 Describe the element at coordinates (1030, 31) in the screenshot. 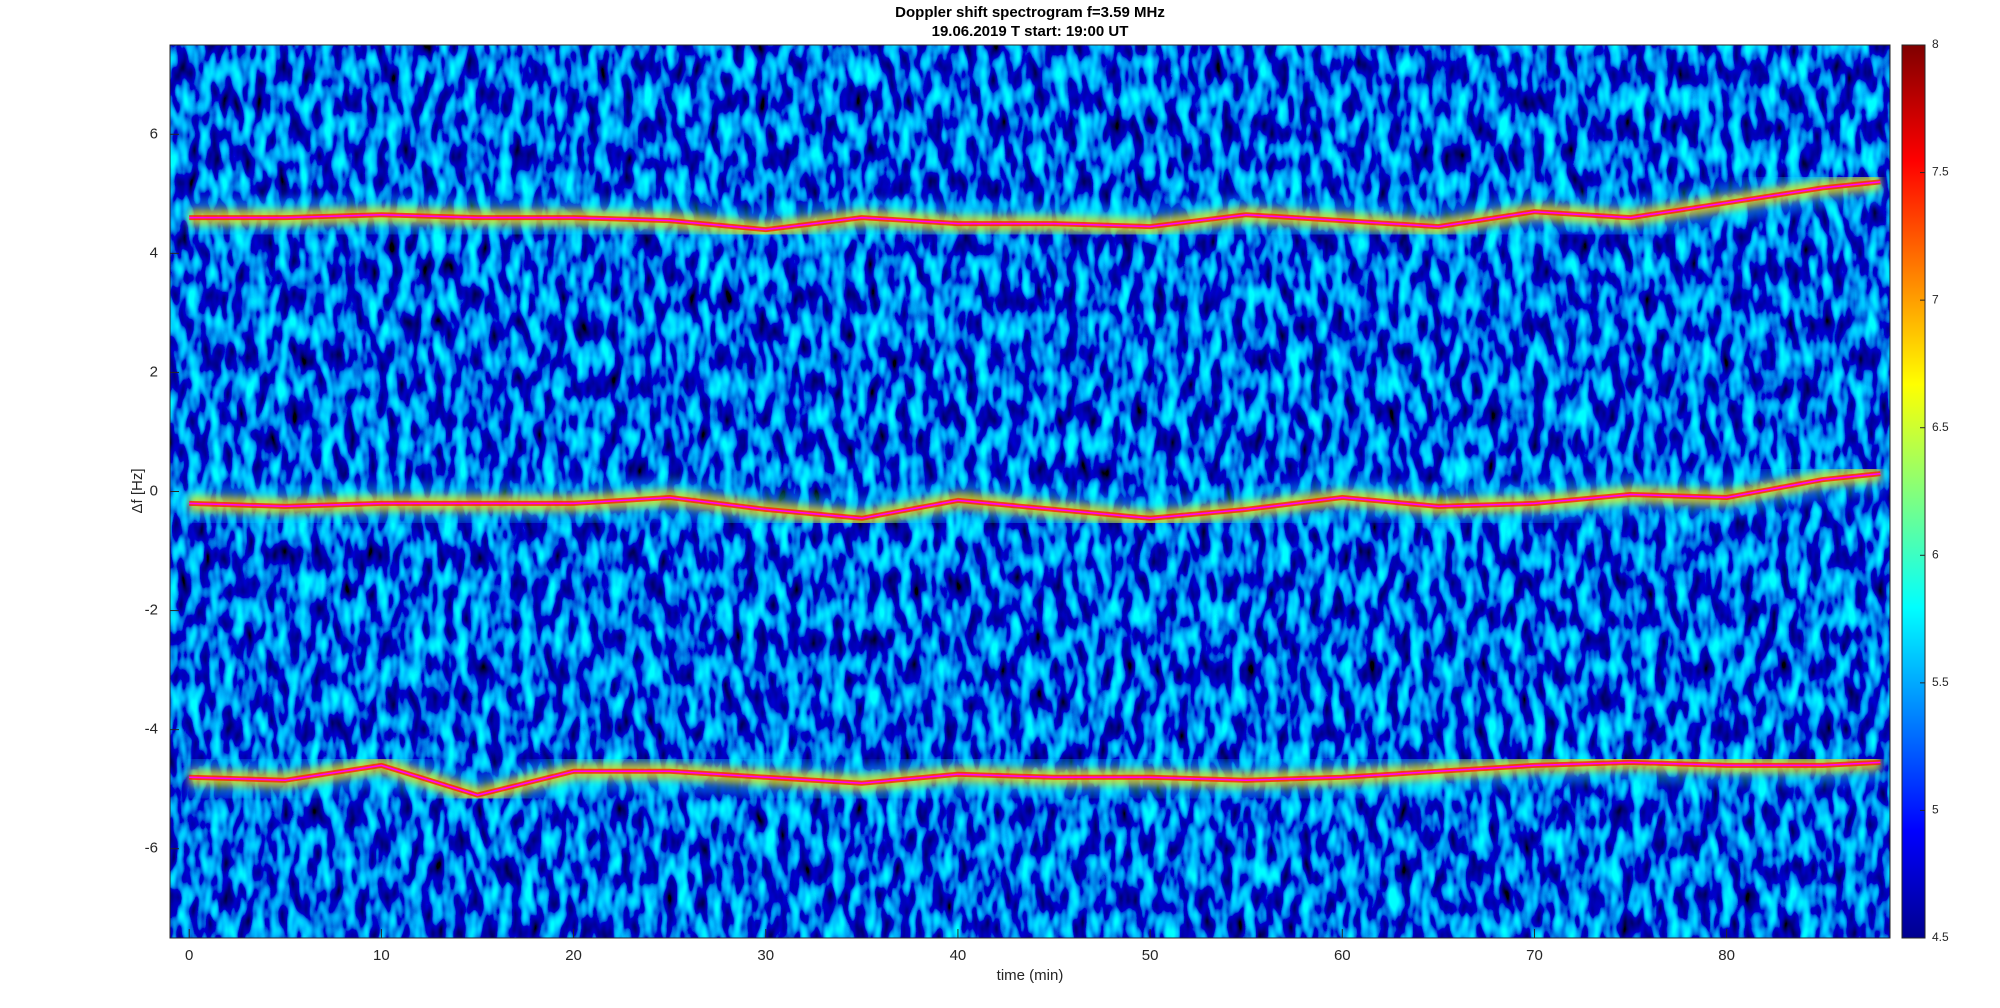

I see `chart-subtitle: 19.06.2019 T start: 19:00 UT` at that location.